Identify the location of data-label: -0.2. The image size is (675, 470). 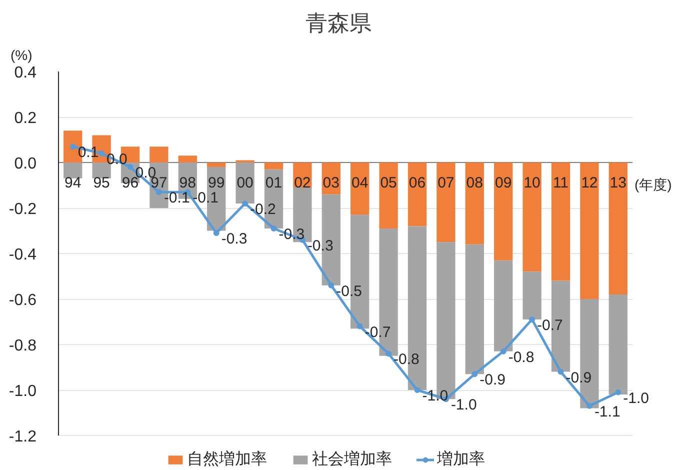
(263, 209).